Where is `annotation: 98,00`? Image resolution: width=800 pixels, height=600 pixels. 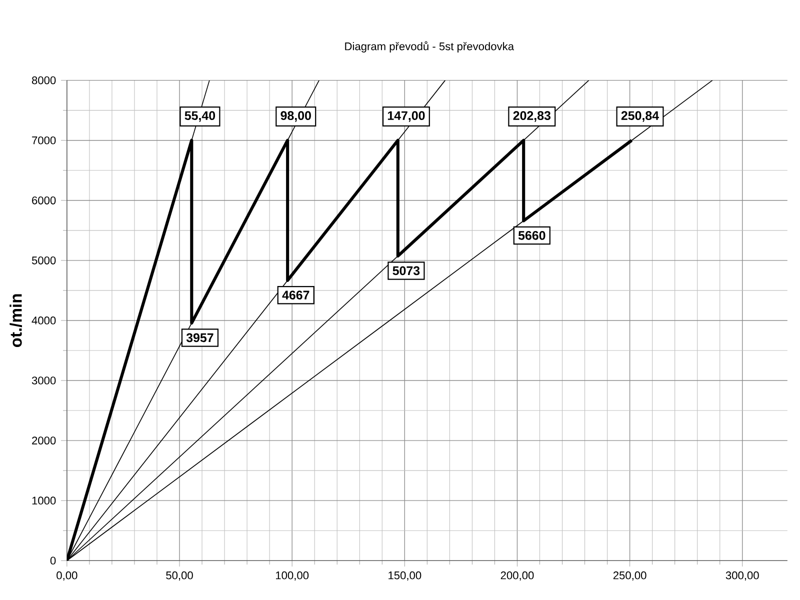
annotation: 98,00 is located at coordinates (295, 116).